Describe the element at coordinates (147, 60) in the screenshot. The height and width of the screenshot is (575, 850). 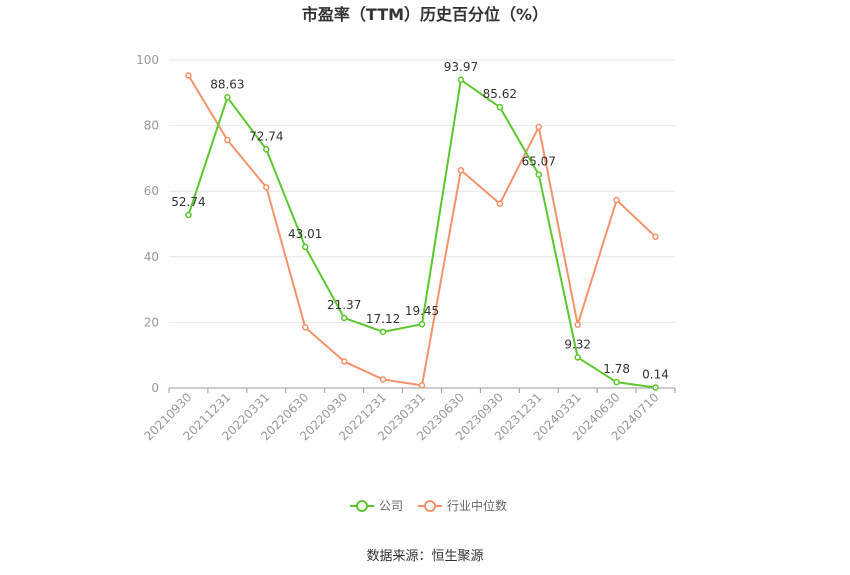
I see `y-tick-label: 100` at that location.